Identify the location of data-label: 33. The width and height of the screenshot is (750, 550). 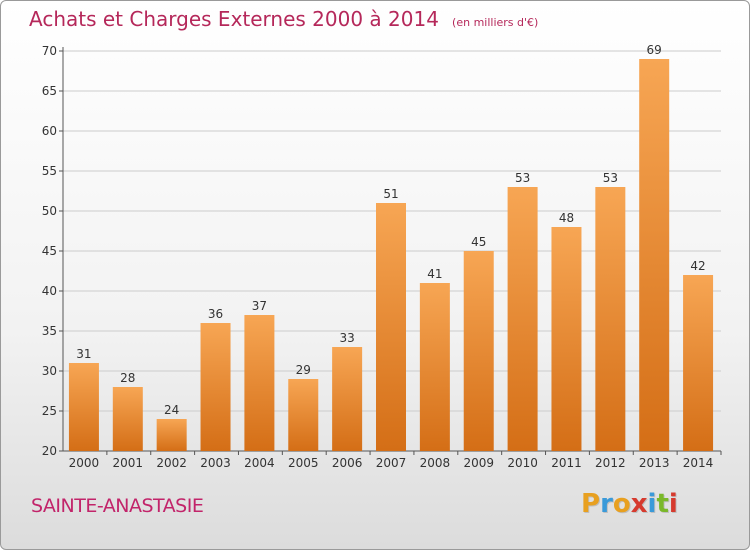
(346, 338).